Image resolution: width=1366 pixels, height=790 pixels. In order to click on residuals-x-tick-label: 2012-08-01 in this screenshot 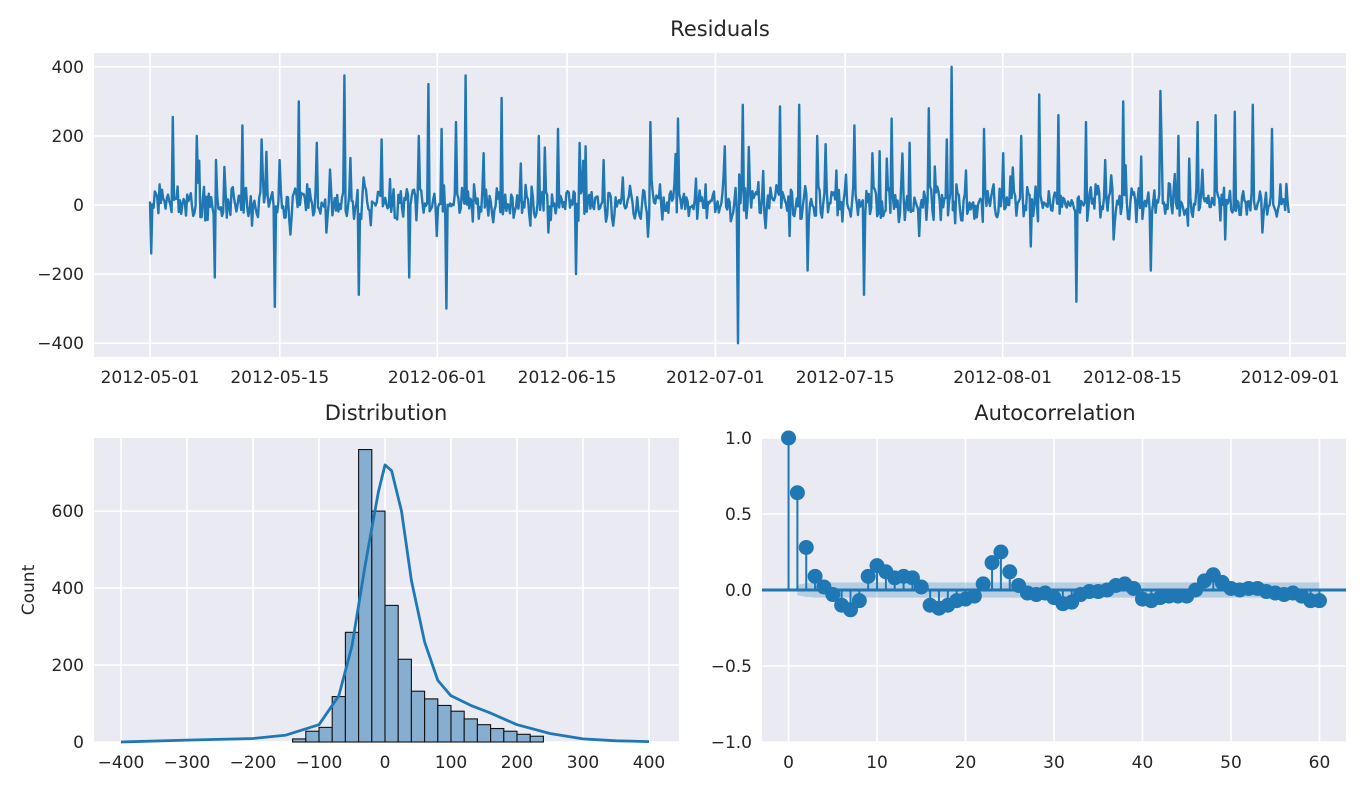, I will do `click(1002, 378)`.